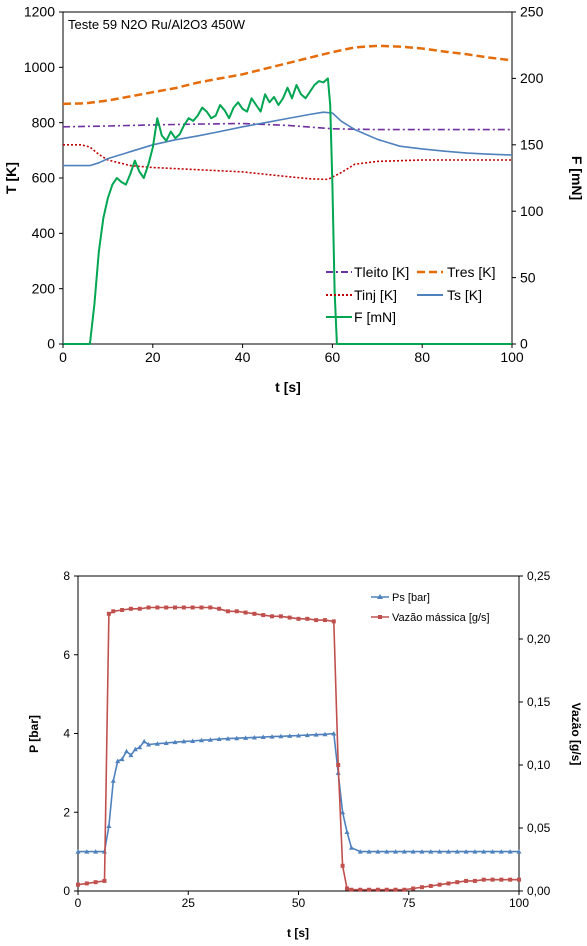  What do you see at coordinates (157, 24) in the screenshot?
I see `chart1-title: Teste 59 N2O Ru/Al2O3 450W` at bounding box center [157, 24].